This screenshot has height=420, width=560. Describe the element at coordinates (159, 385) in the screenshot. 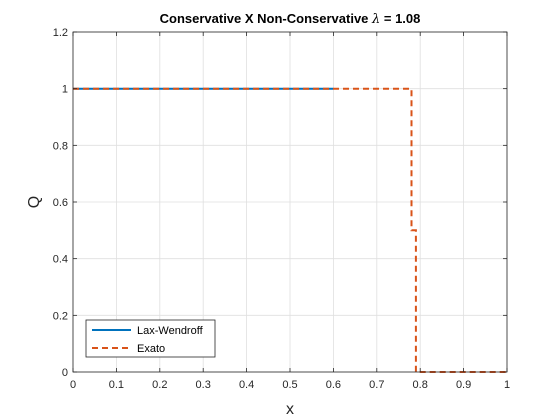

I see `x-tick-label: 0.2` at that location.